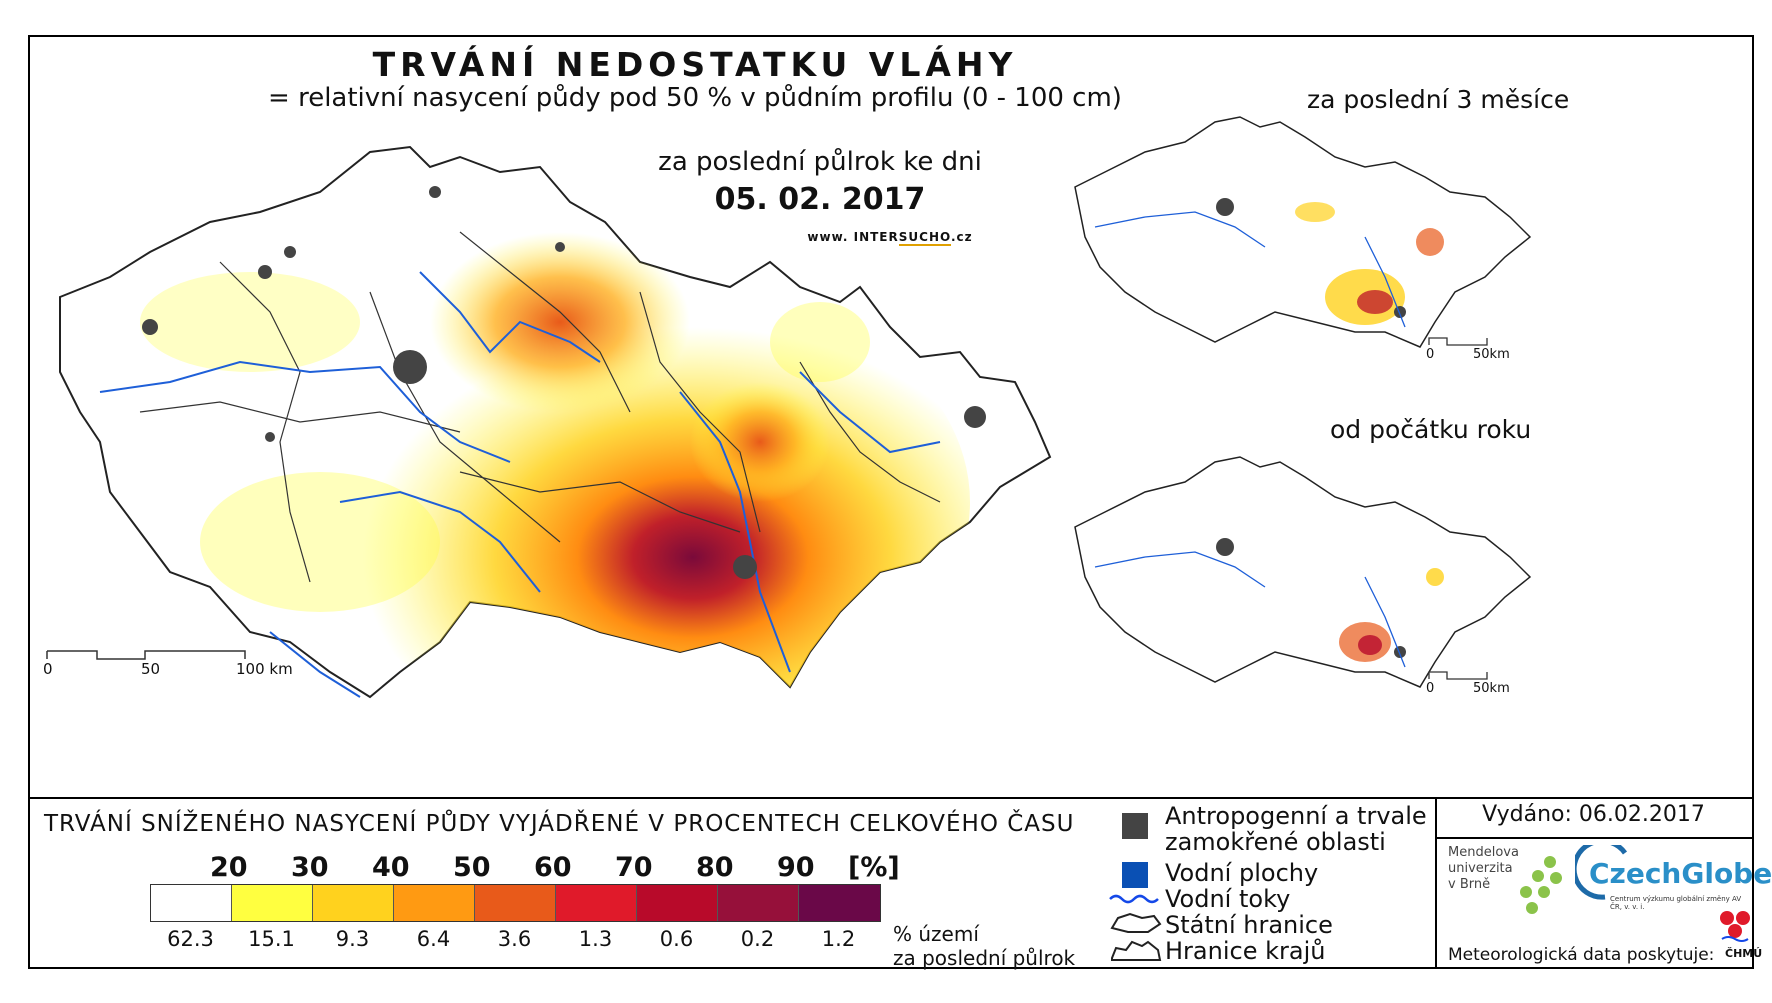  What do you see at coordinates (1744, 953) in the screenshot?
I see `chmu-label: ČHMÚ` at bounding box center [1744, 953].